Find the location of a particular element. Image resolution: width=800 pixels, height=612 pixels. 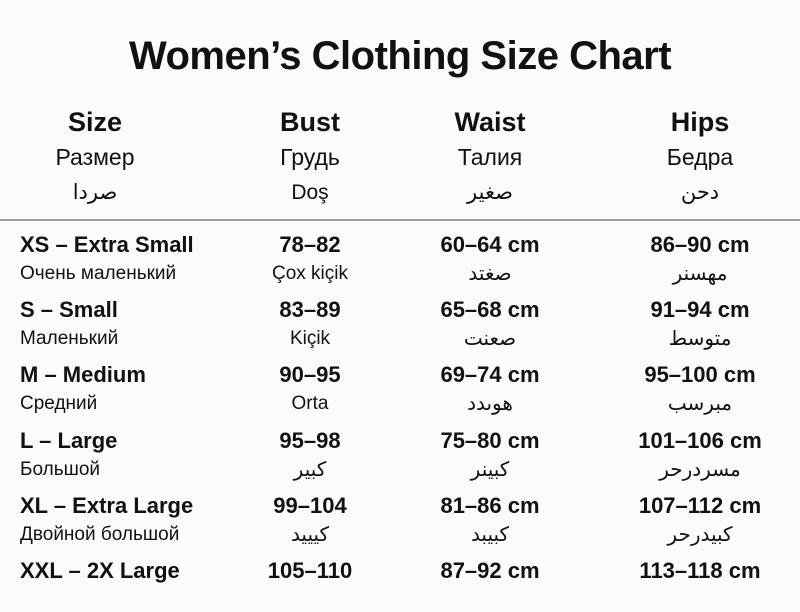

header-hips-ru: Бедра is located at coordinates (700, 157).